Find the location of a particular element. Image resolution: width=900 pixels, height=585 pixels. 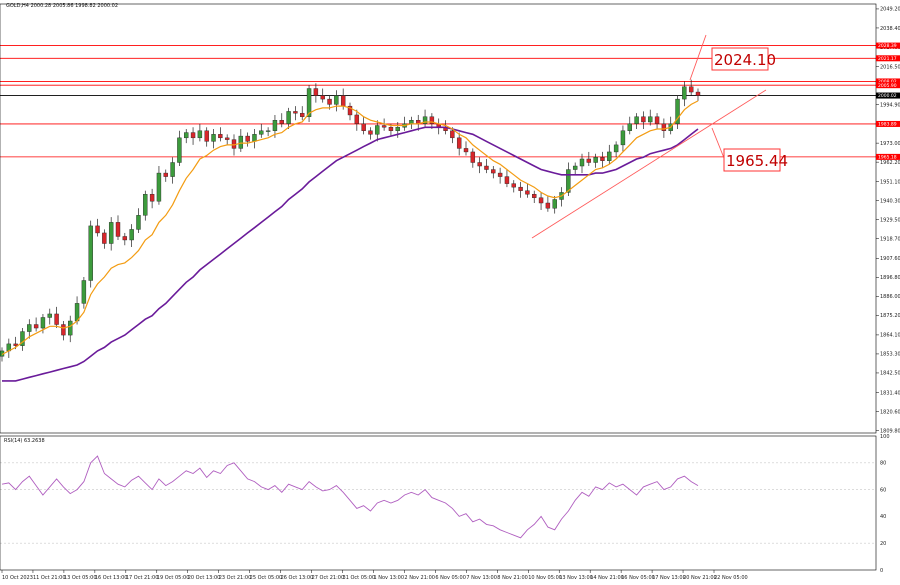

level-price-label: 2008.02 is located at coordinates (887, 82).